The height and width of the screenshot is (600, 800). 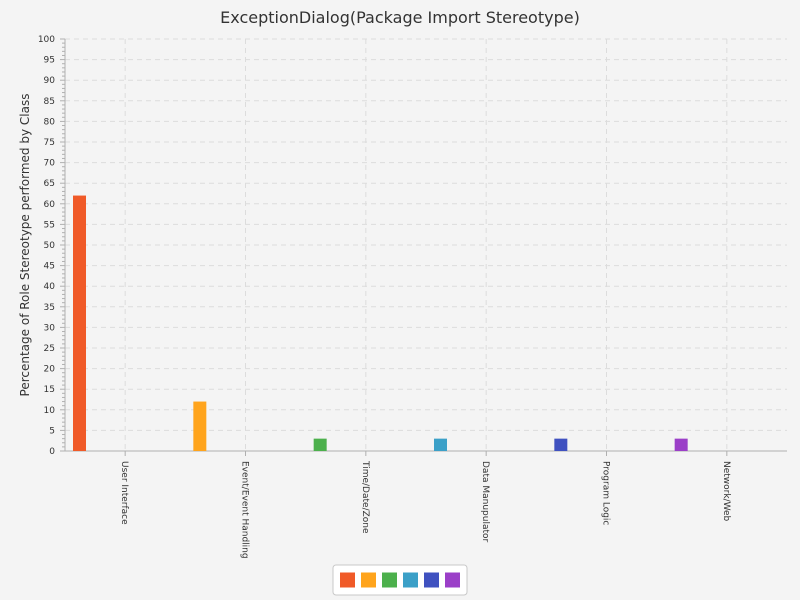 What do you see at coordinates (50, 122) in the screenshot?
I see `y-tick-label: 80` at bounding box center [50, 122].